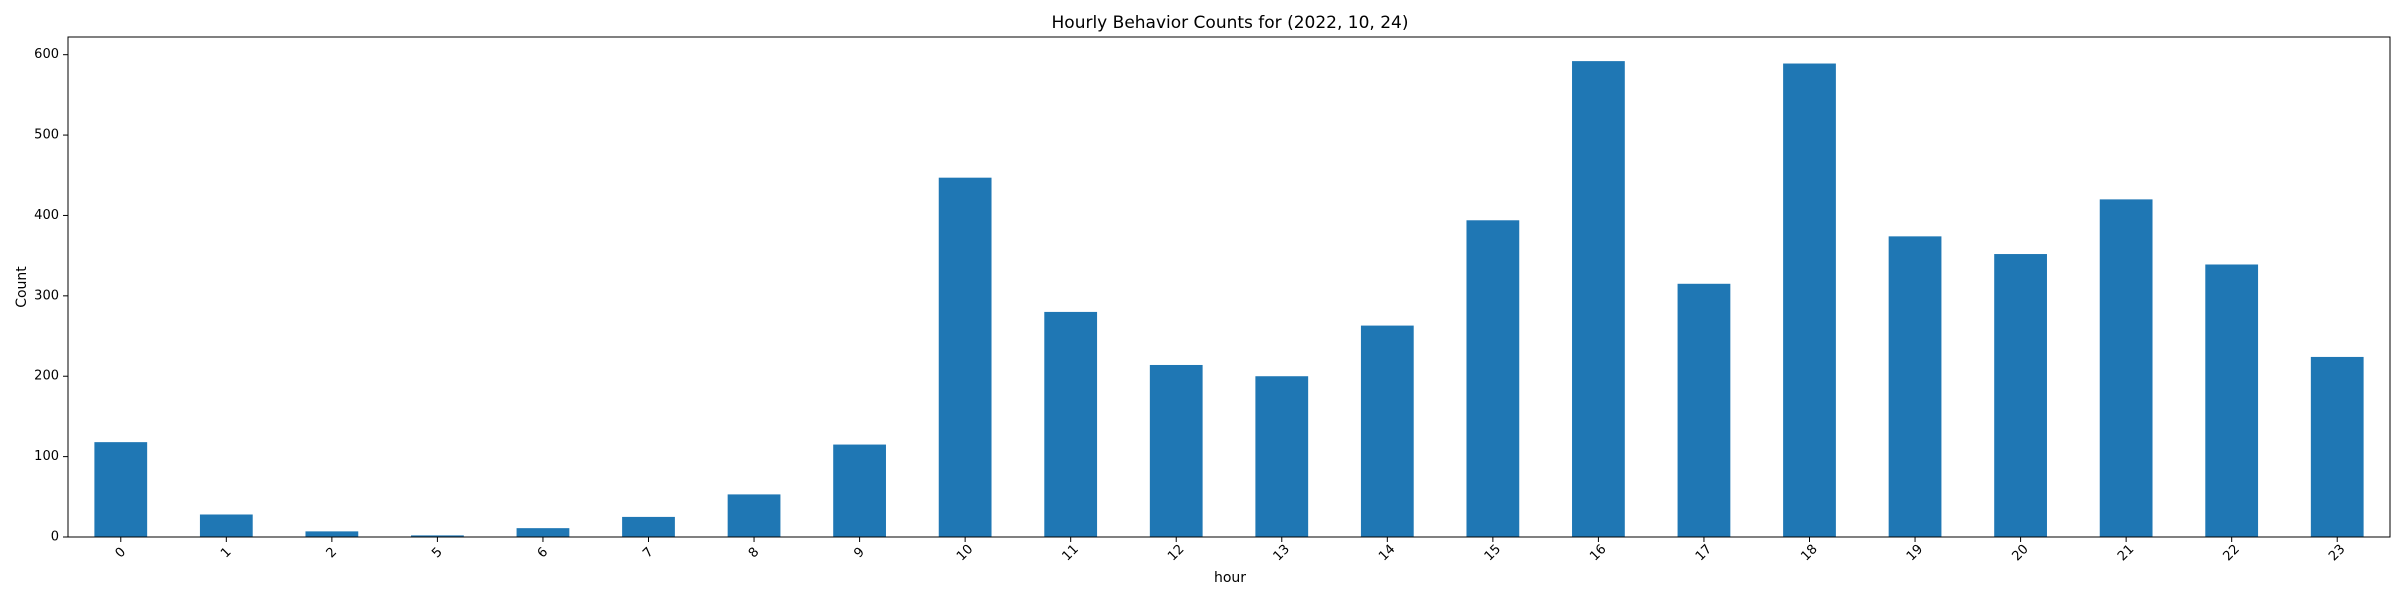  I want to click on x-tick-label: 10, so click(965, 553).